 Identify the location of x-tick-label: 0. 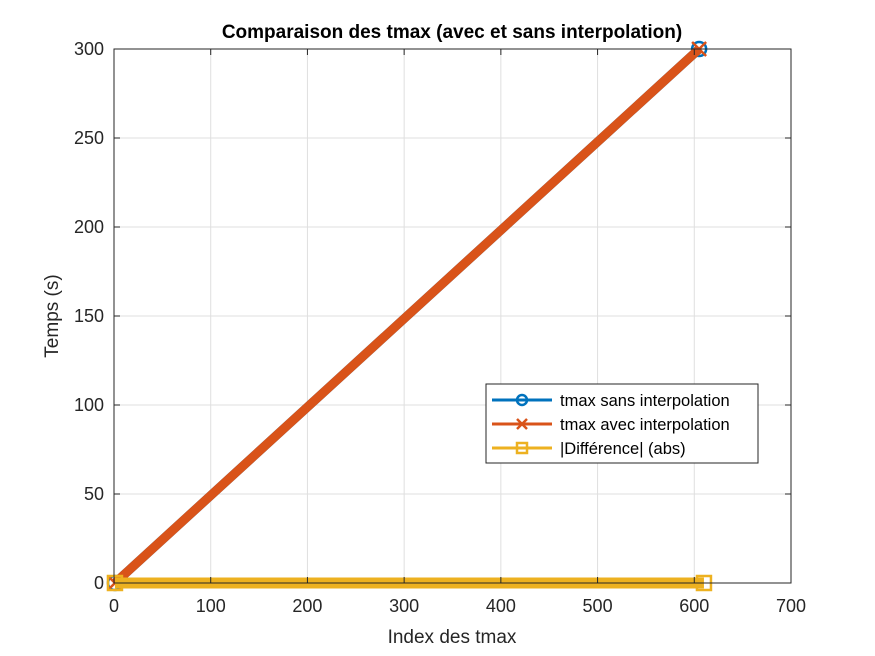
(114, 606).